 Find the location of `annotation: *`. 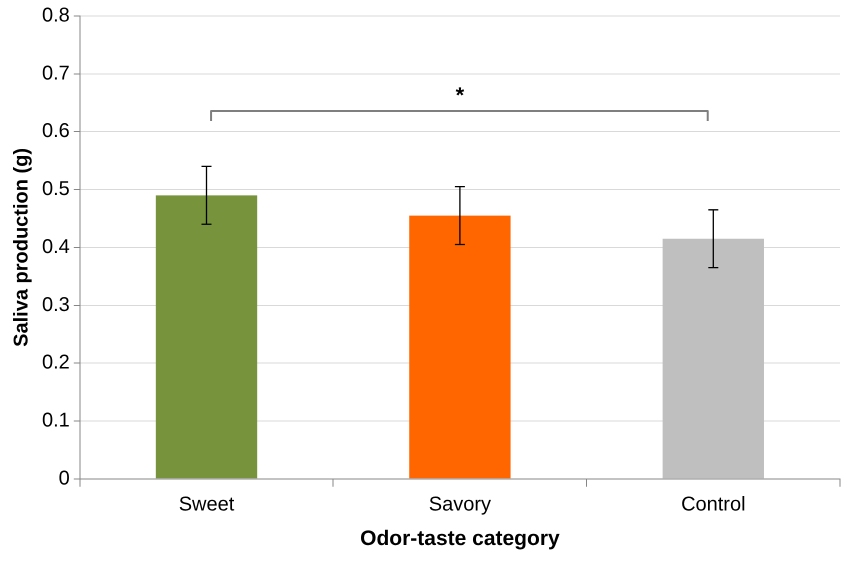

annotation: * is located at coordinates (460, 95).